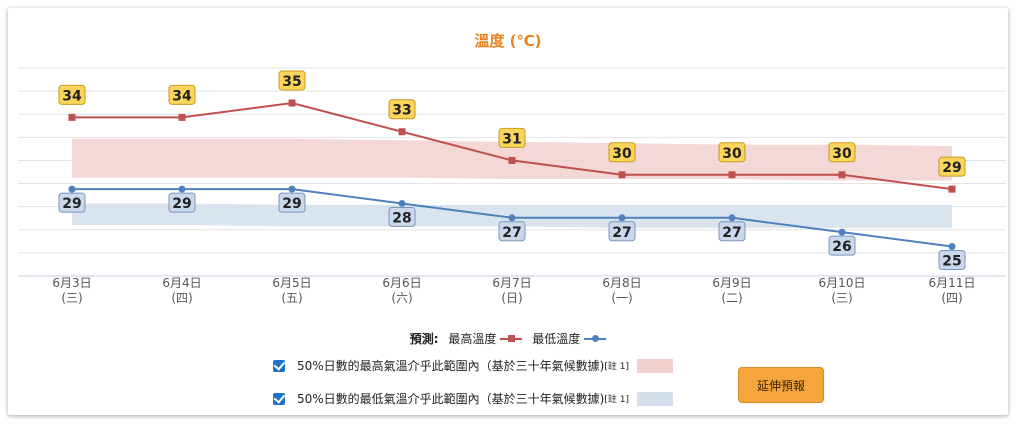  I want to click on circle-marker-icon, so click(596, 338).